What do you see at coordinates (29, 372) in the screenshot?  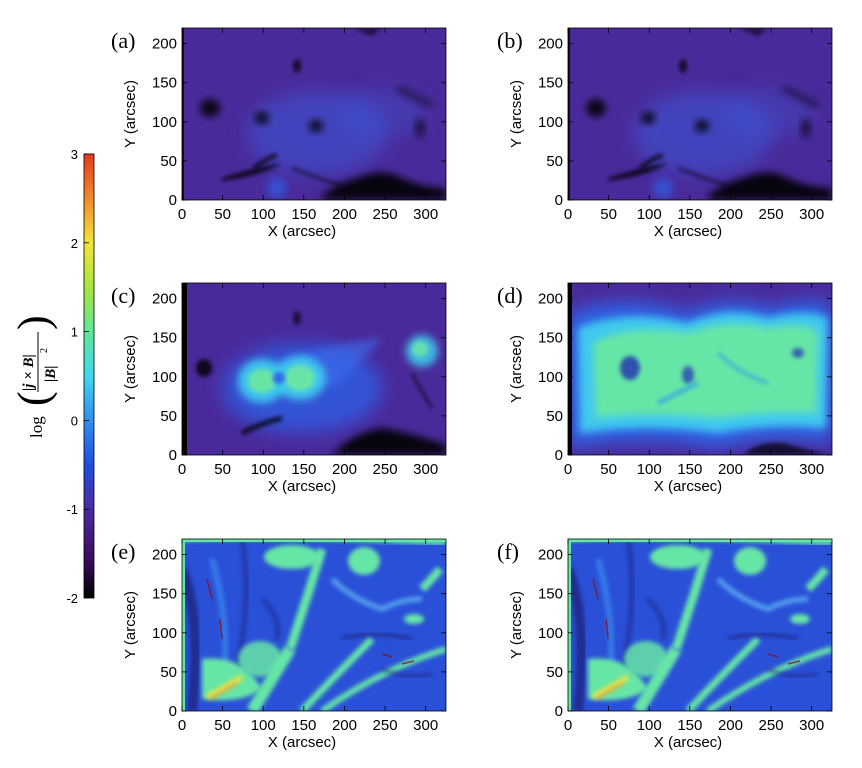 I see `colorbar-label-numerator: |j × B|` at bounding box center [29, 372].